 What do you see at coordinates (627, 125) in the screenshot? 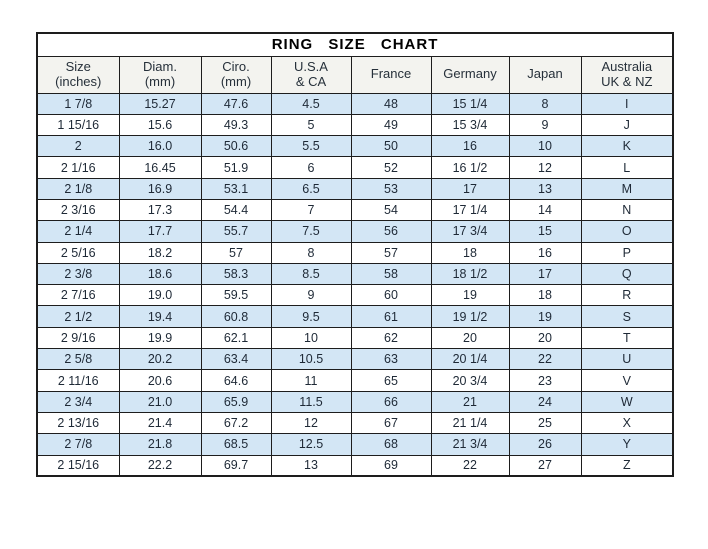
I see `cell-australia: J` at bounding box center [627, 125].